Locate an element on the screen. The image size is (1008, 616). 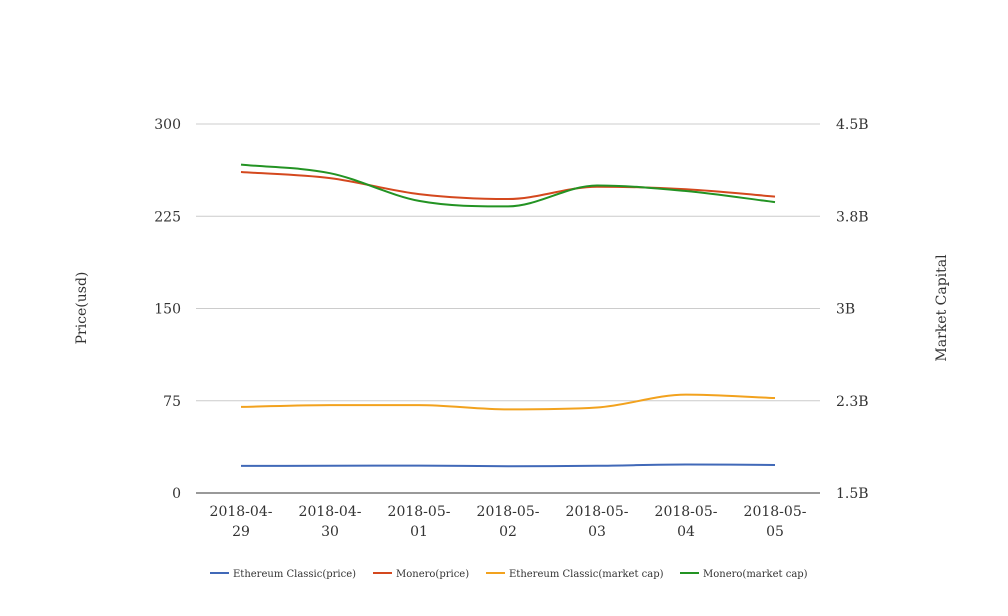
legend-item: Ethereum Classic(market cap) is located at coordinates (575, 574).